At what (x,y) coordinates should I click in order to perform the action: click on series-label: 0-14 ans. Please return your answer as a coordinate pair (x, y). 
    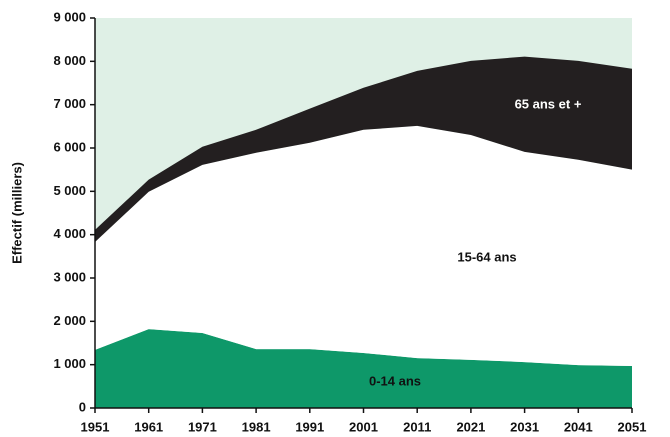
    Looking at the image, I should click on (395, 380).